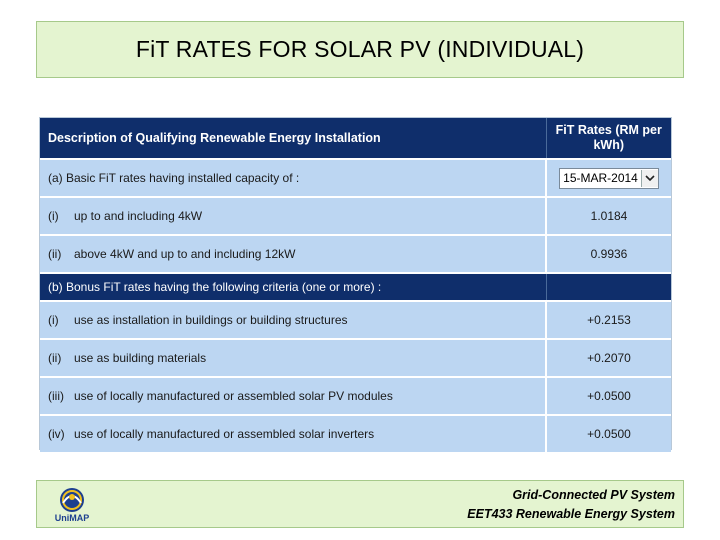  I want to click on header-rate-line2: kWh), so click(609, 145).